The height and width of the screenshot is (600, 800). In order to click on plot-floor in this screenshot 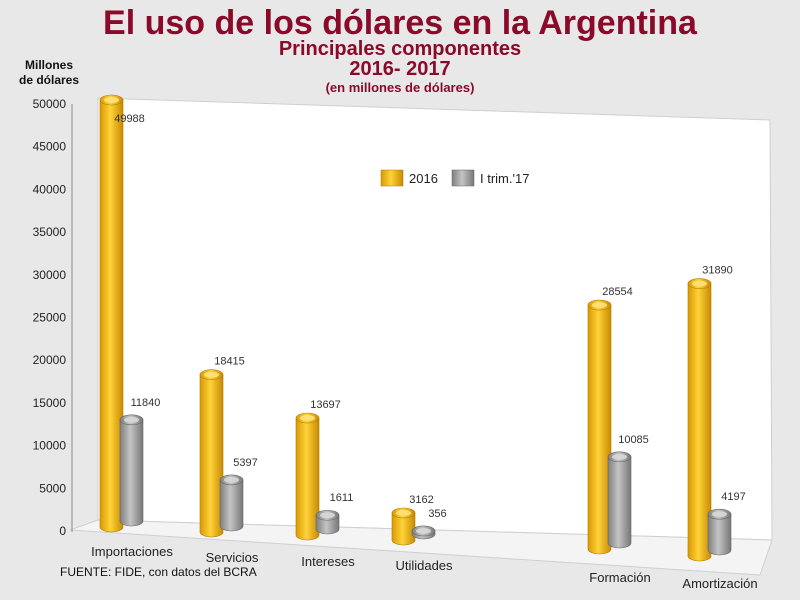, I will do `click(421, 547)`.